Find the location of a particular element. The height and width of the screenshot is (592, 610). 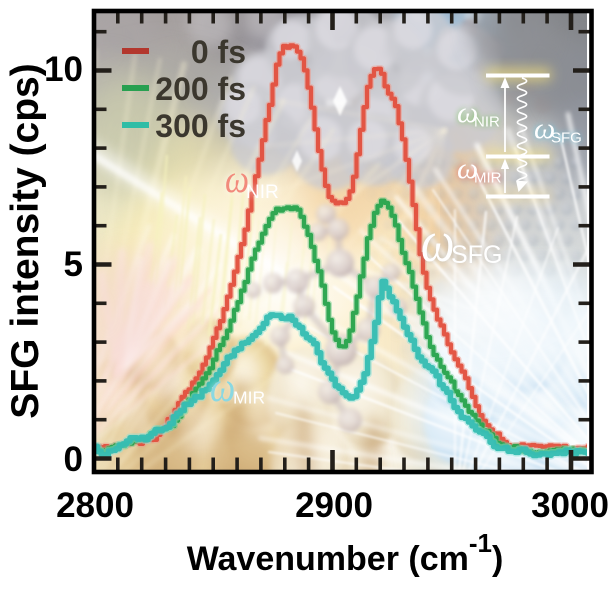

svg-text: 2900 is located at coordinates (334, 505).